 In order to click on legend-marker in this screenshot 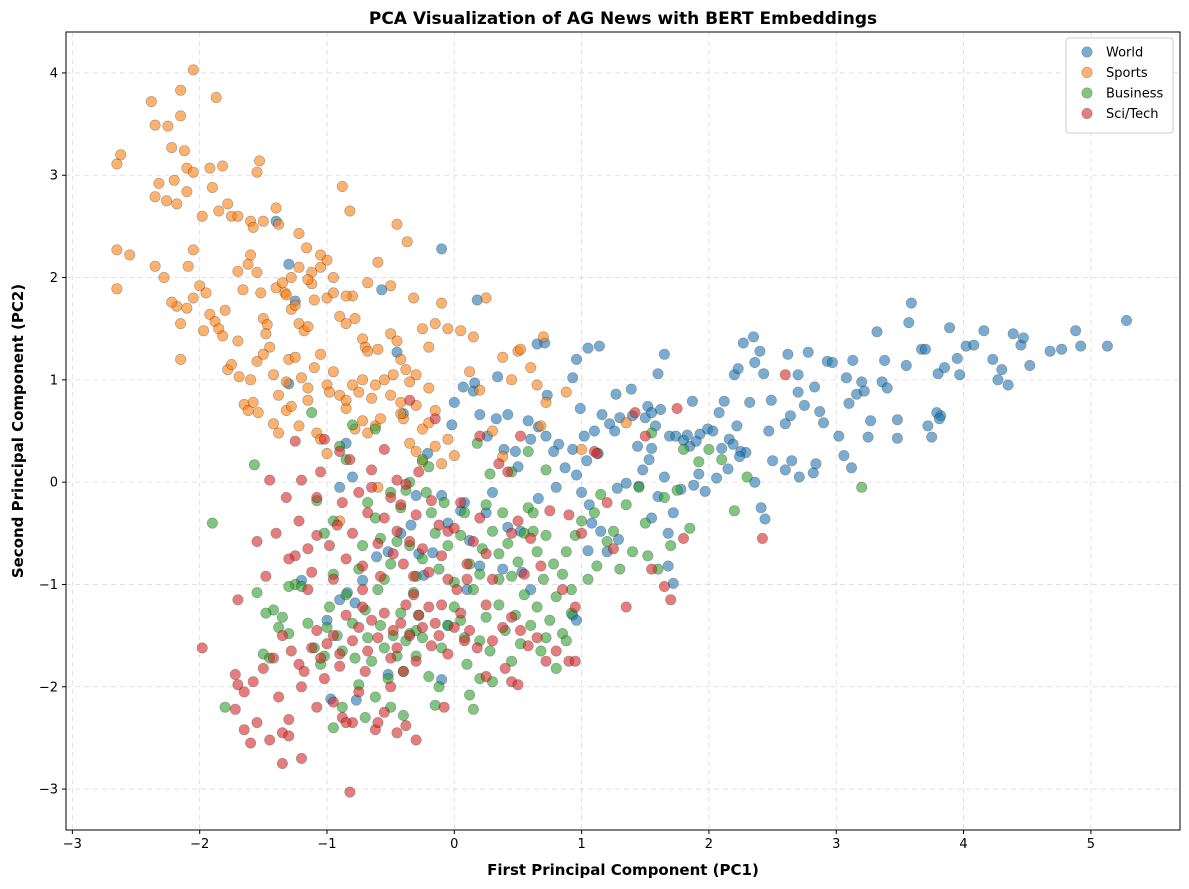, I will do `click(1087, 73)`.